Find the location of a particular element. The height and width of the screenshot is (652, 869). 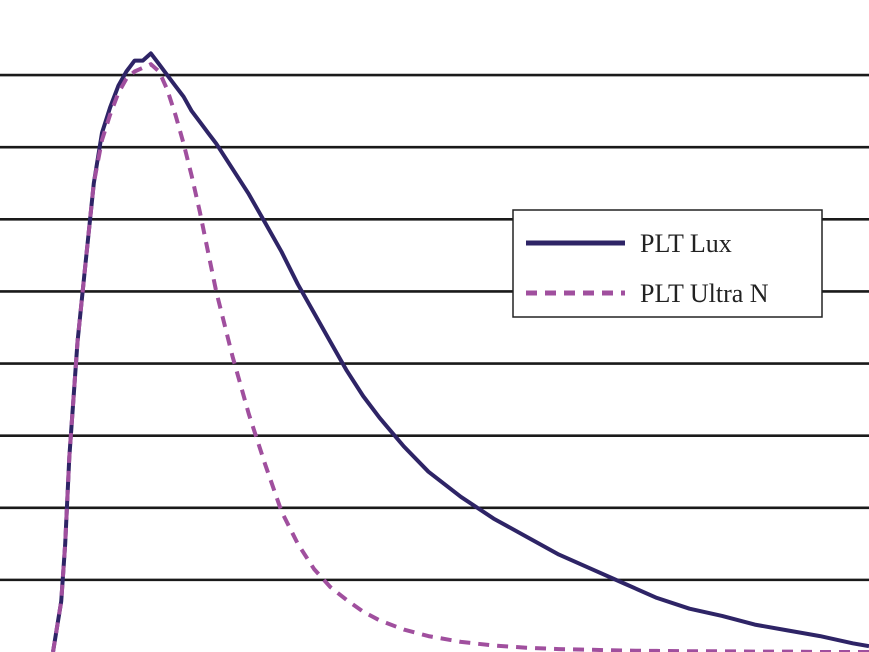

legend: PLT Lux PLT Ultra N is located at coordinates (667, 263).